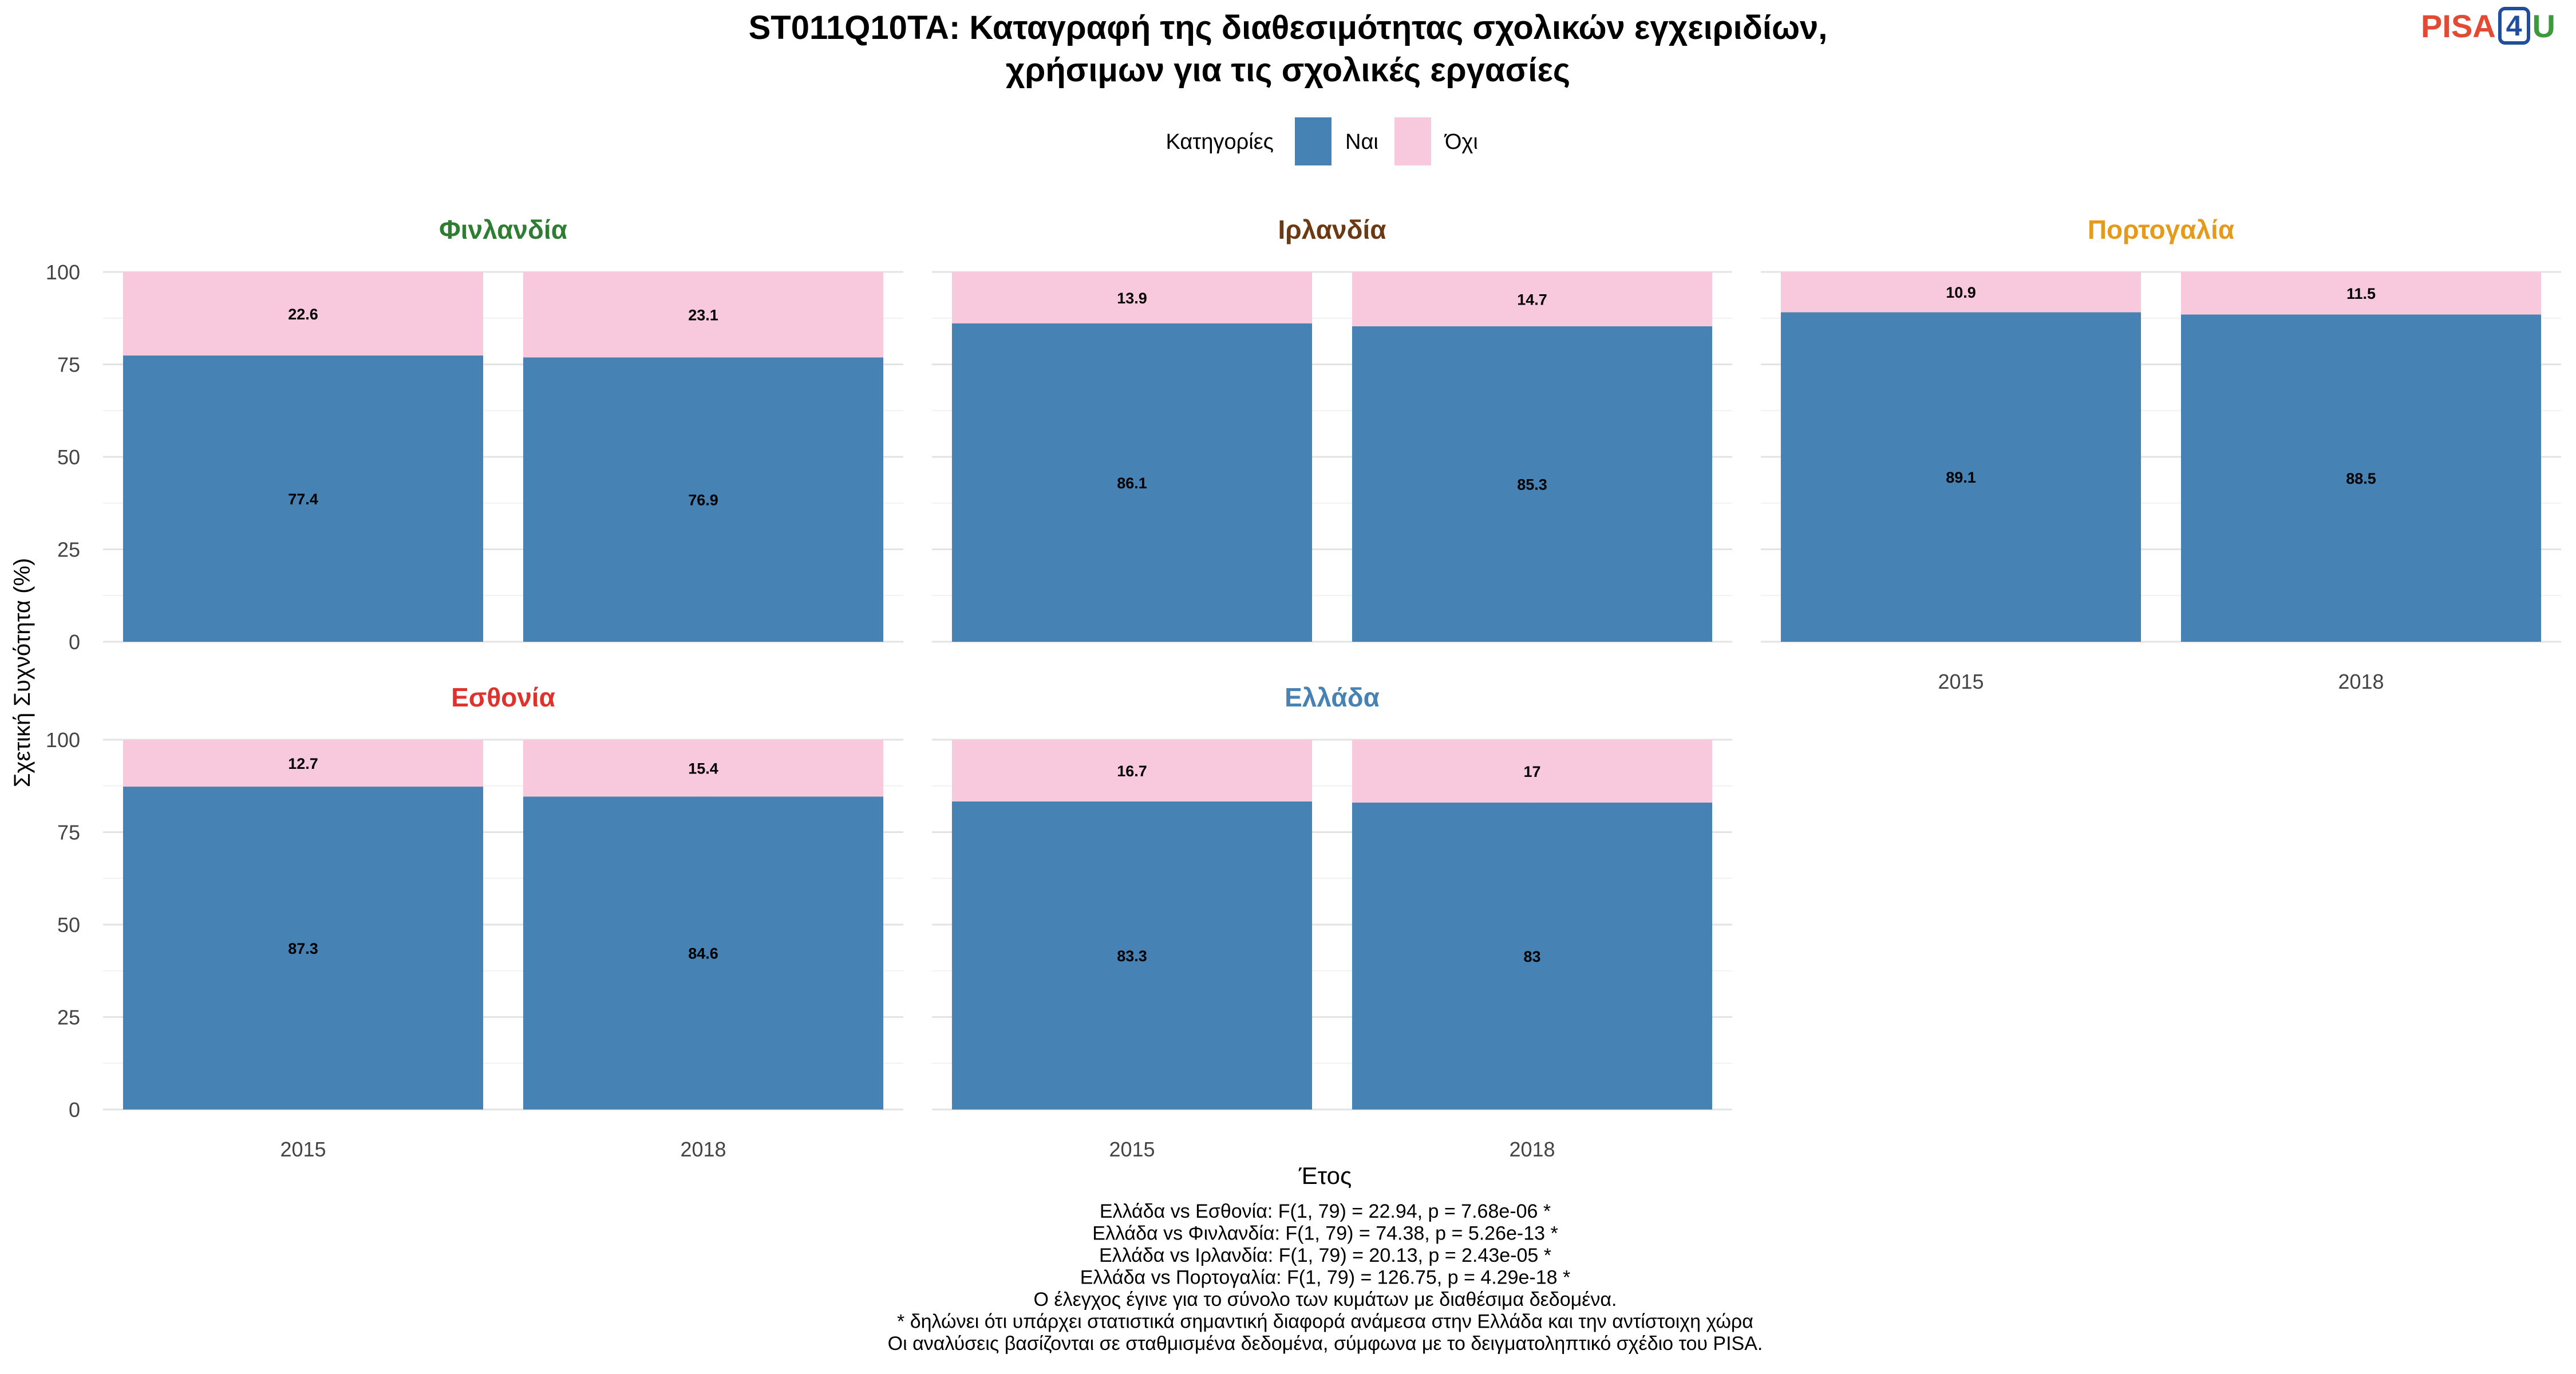 The width and height of the screenshot is (2576, 1374). I want to click on data-label-ναι-2018: 85.3, so click(1532, 484).